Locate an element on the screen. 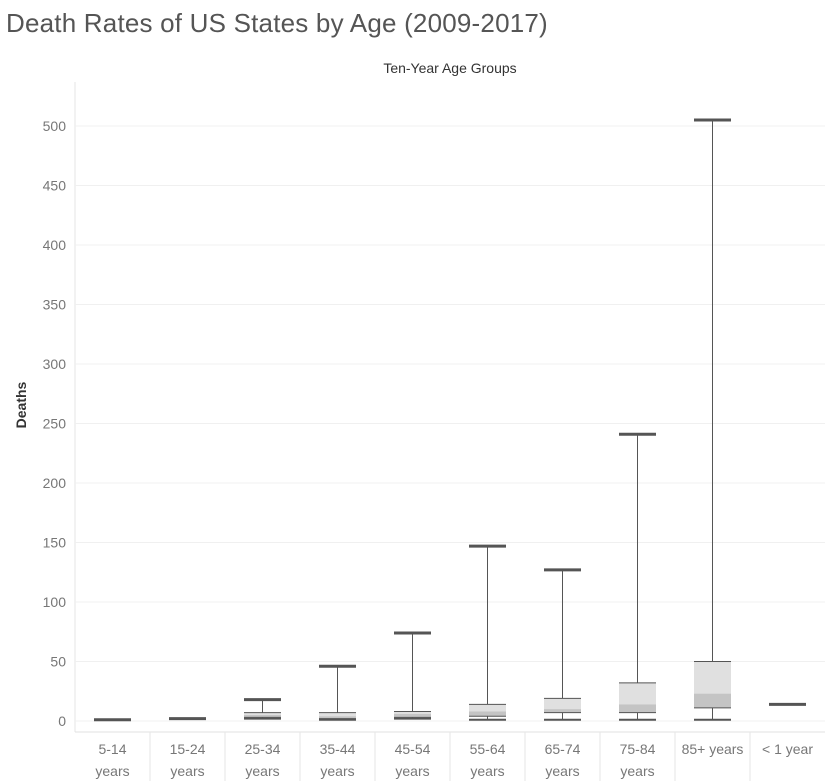 This screenshot has width=825, height=781. x-tick-label: 85+ years is located at coordinates (713, 749).